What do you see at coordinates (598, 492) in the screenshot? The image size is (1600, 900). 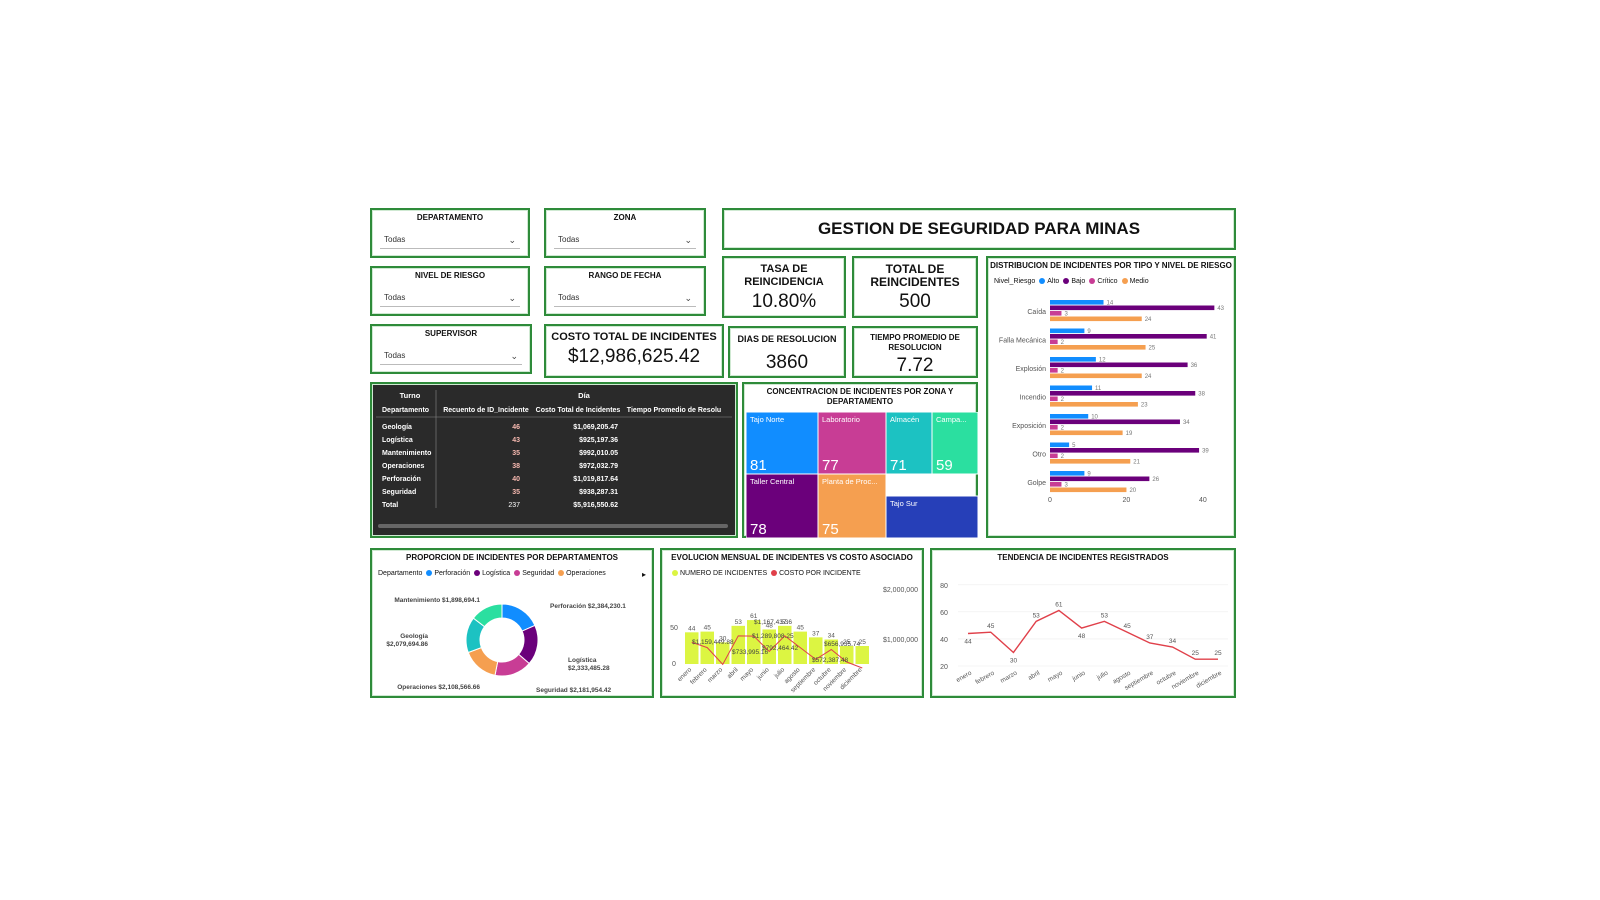 I see `cell-costo: $938,287.31` at bounding box center [598, 492].